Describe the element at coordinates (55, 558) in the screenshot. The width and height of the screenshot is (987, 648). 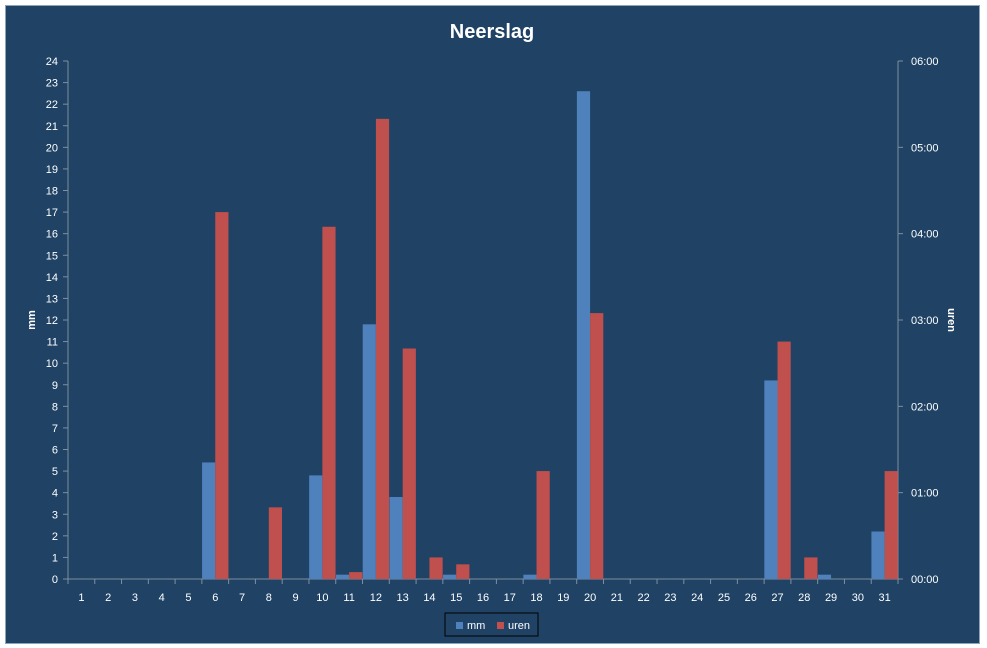
I see `y-tick-label: 1` at that location.